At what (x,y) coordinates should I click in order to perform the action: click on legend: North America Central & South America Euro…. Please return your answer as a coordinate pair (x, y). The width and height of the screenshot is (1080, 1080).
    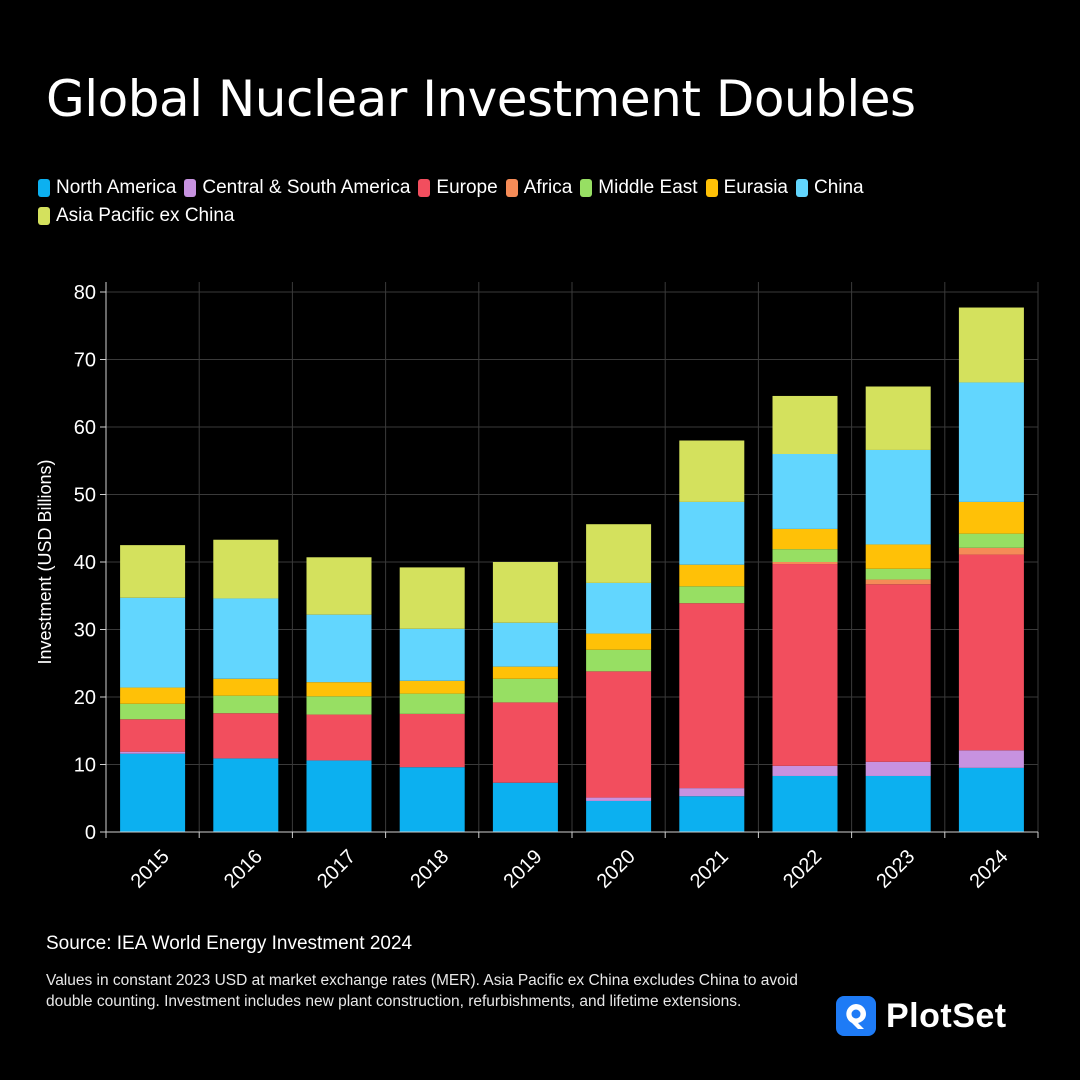
    Looking at the image, I should click on (518, 202).